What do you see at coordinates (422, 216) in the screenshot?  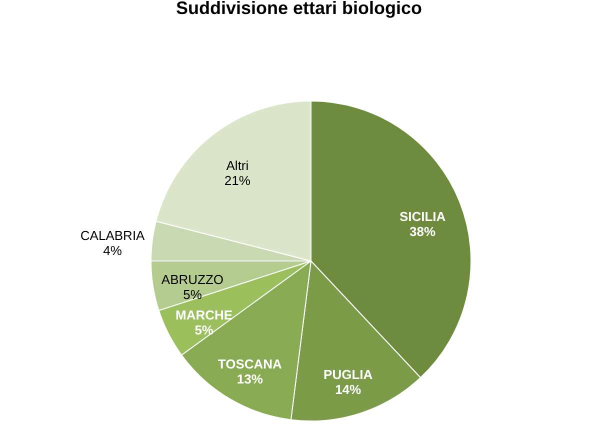 I see `slice-label: SICILIA` at bounding box center [422, 216].